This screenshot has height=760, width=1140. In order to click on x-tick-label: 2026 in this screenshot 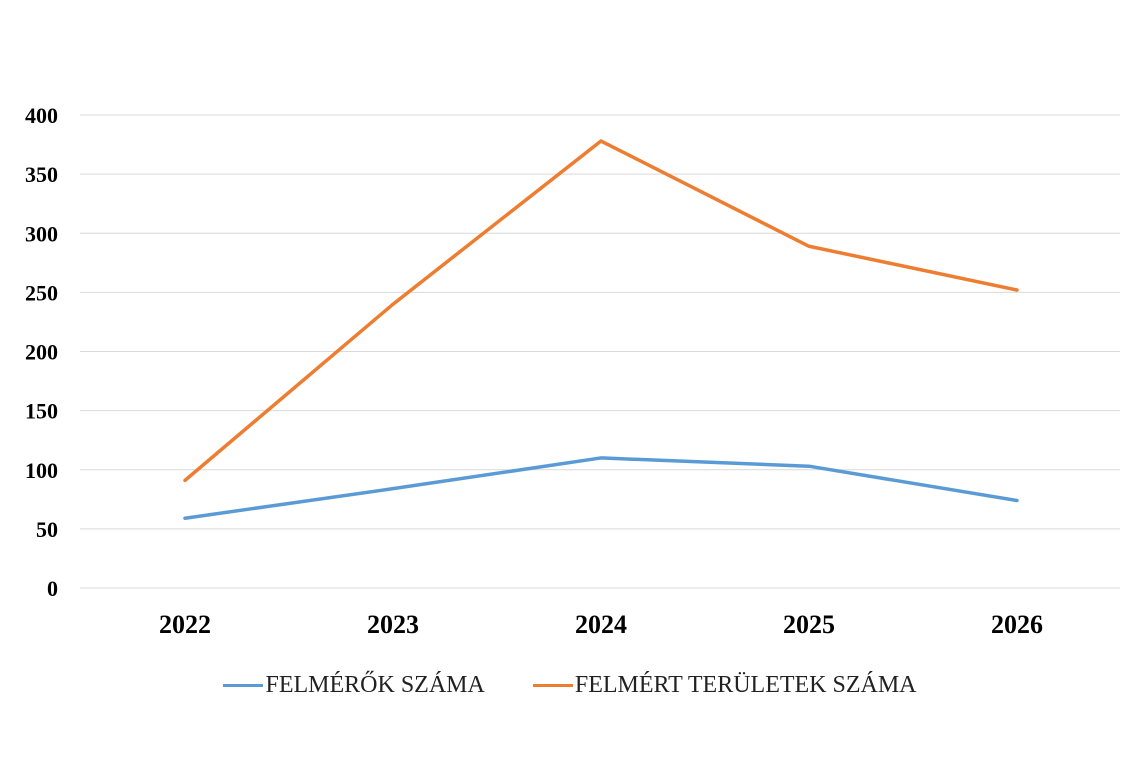, I will do `click(1017, 624)`.